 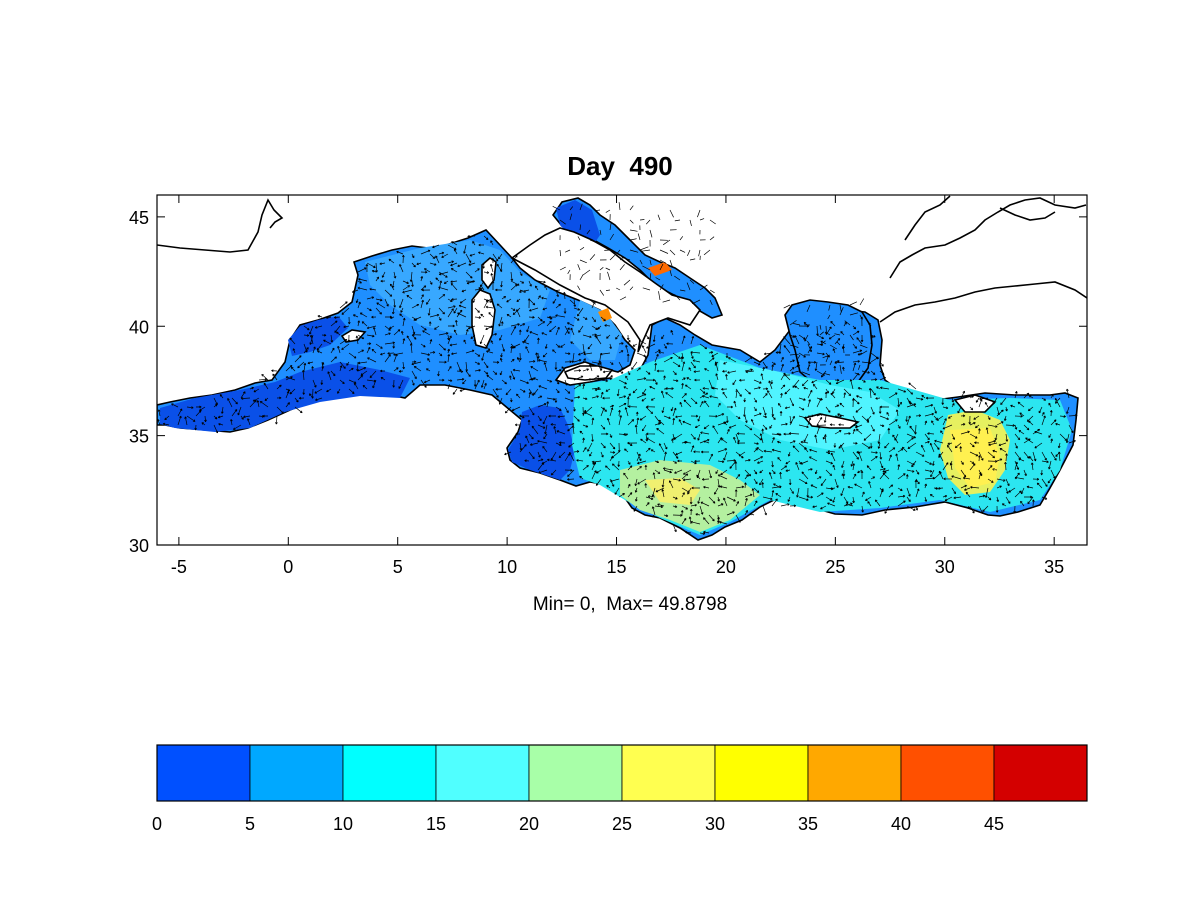 I want to click on map-title: Day 490, so click(x=620, y=166).